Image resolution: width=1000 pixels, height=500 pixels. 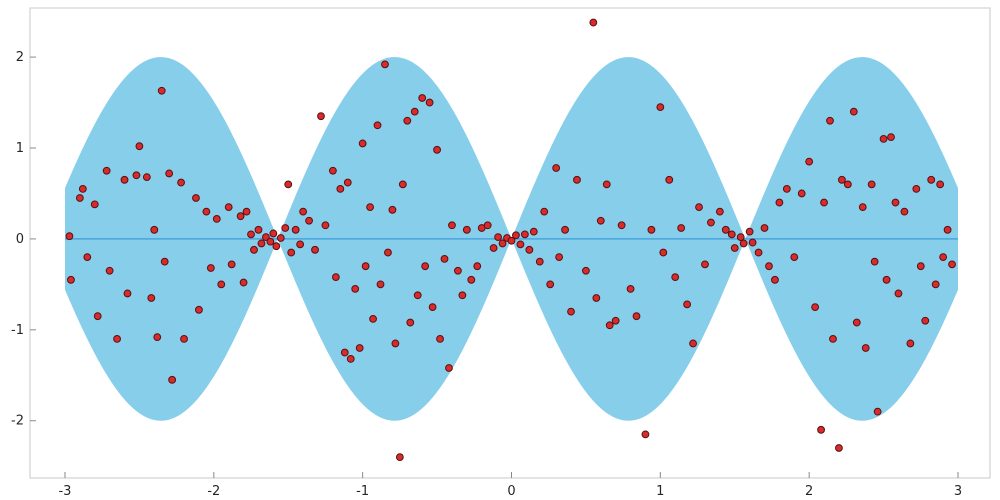 I want to click on y-tick-label: -1, so click(x=17, y=330).